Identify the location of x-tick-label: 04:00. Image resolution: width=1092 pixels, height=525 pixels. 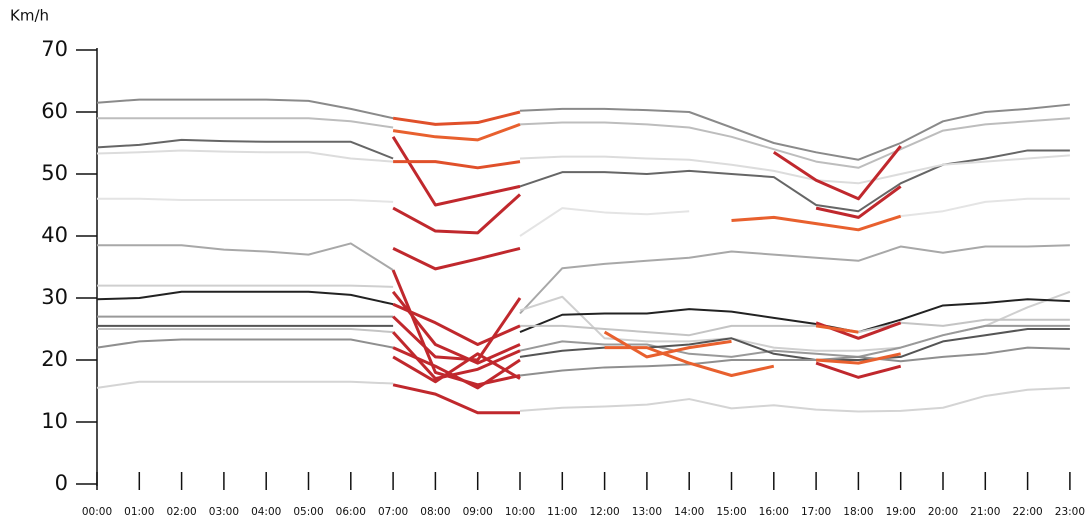
(266, 512).